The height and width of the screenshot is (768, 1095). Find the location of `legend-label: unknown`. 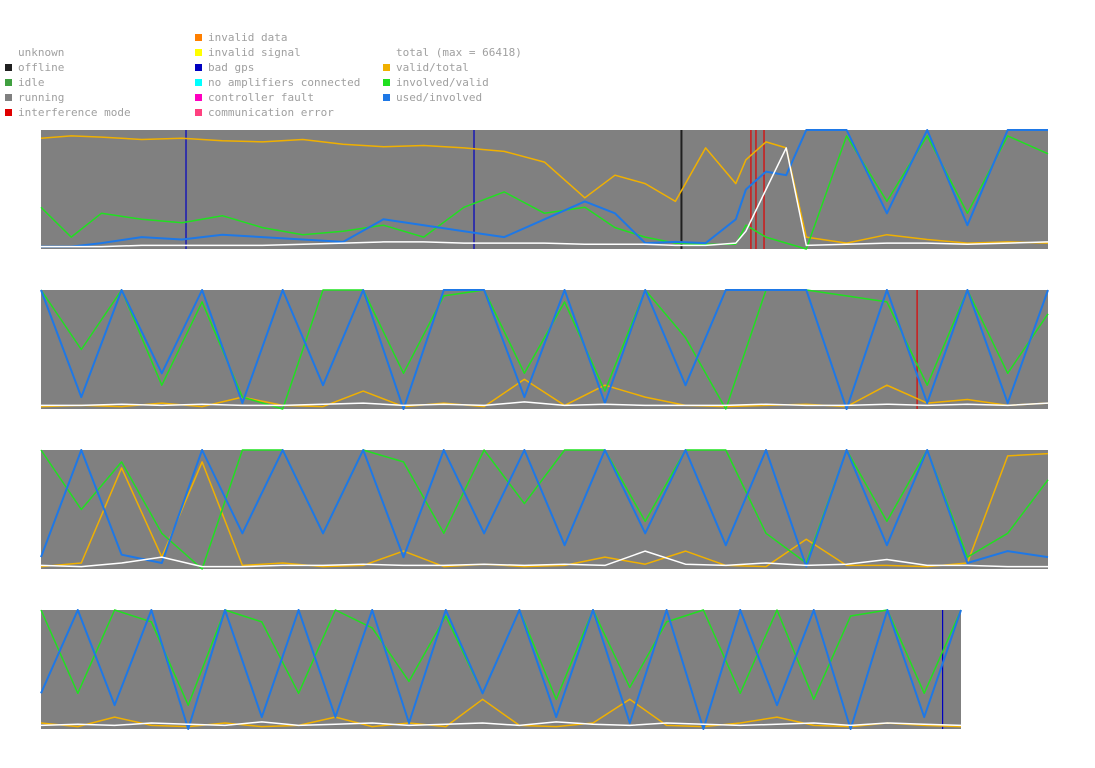

legend-label: unknown is located at coordinates (41, 52).